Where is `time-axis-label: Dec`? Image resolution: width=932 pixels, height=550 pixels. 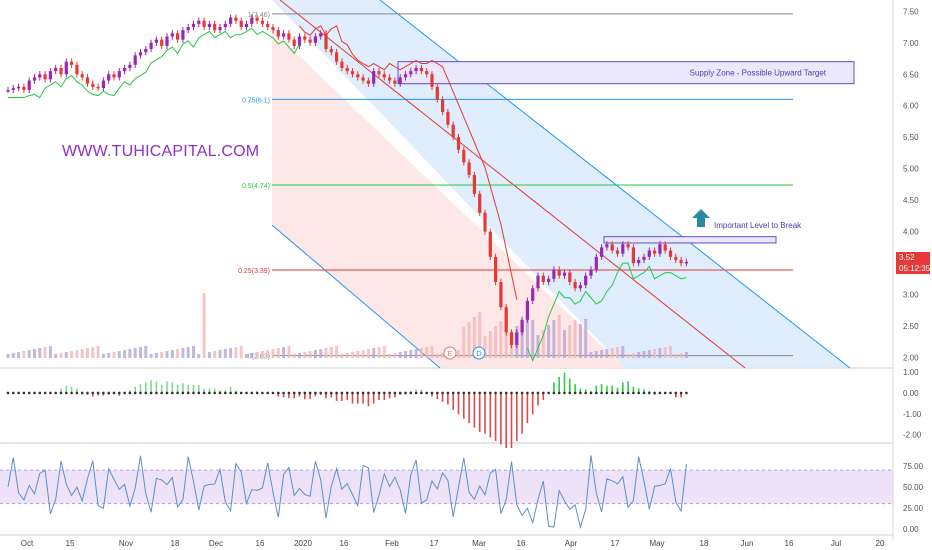 time-axis-label: Dec is located at coordinates (216, 543).